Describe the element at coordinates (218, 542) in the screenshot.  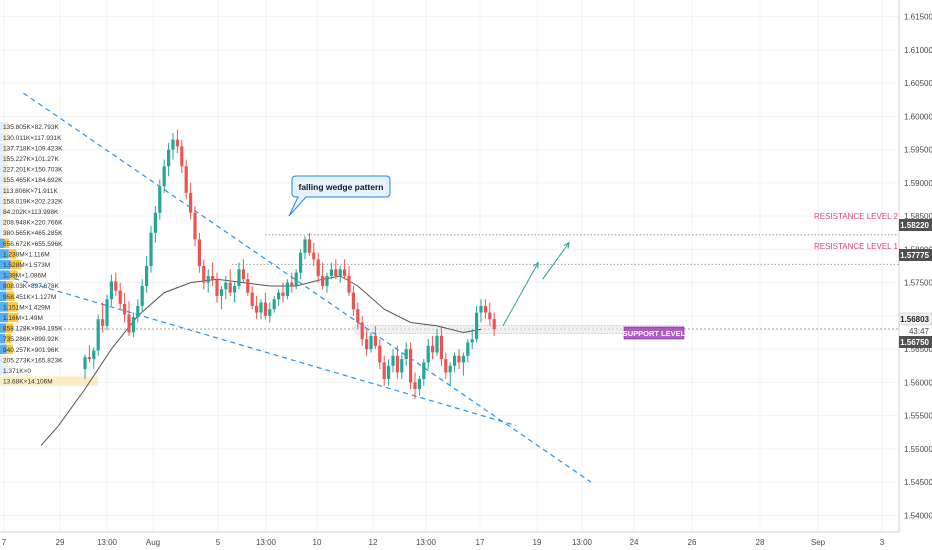
I see `time-tick-label: 5` at that location.